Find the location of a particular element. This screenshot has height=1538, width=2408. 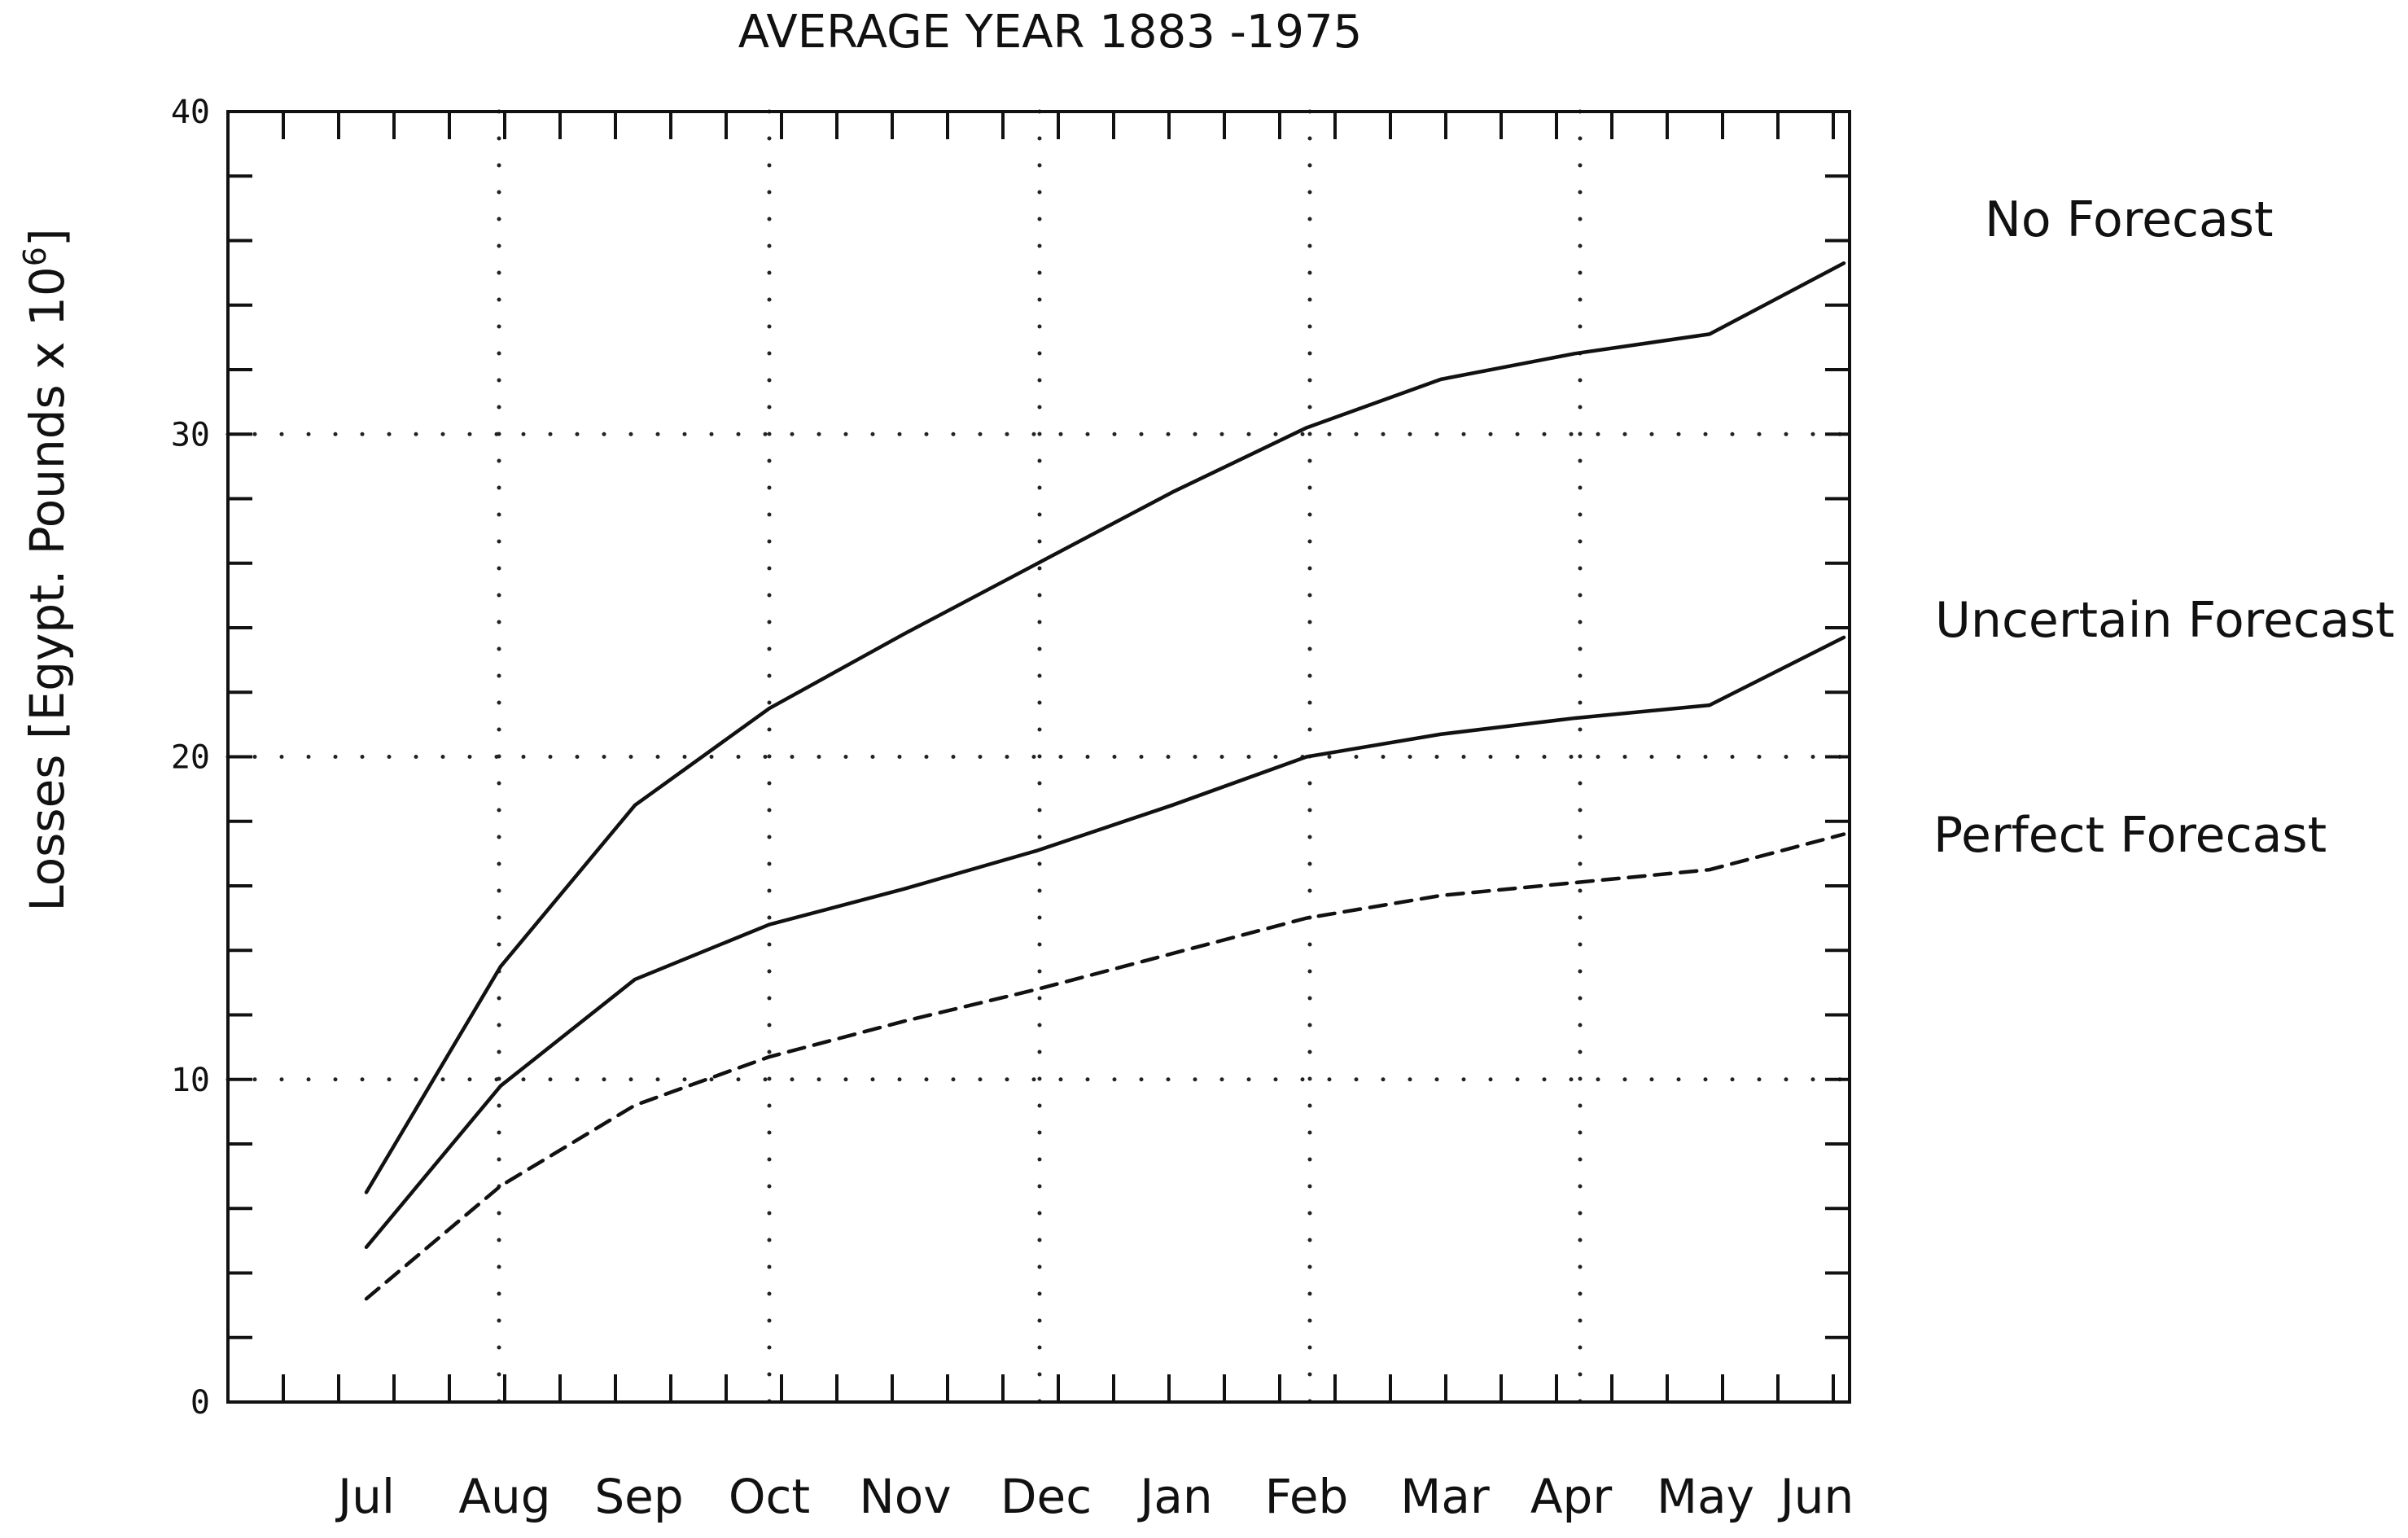

series-label-no-forecast: No Forecast is located at coordinates (2129, 219).